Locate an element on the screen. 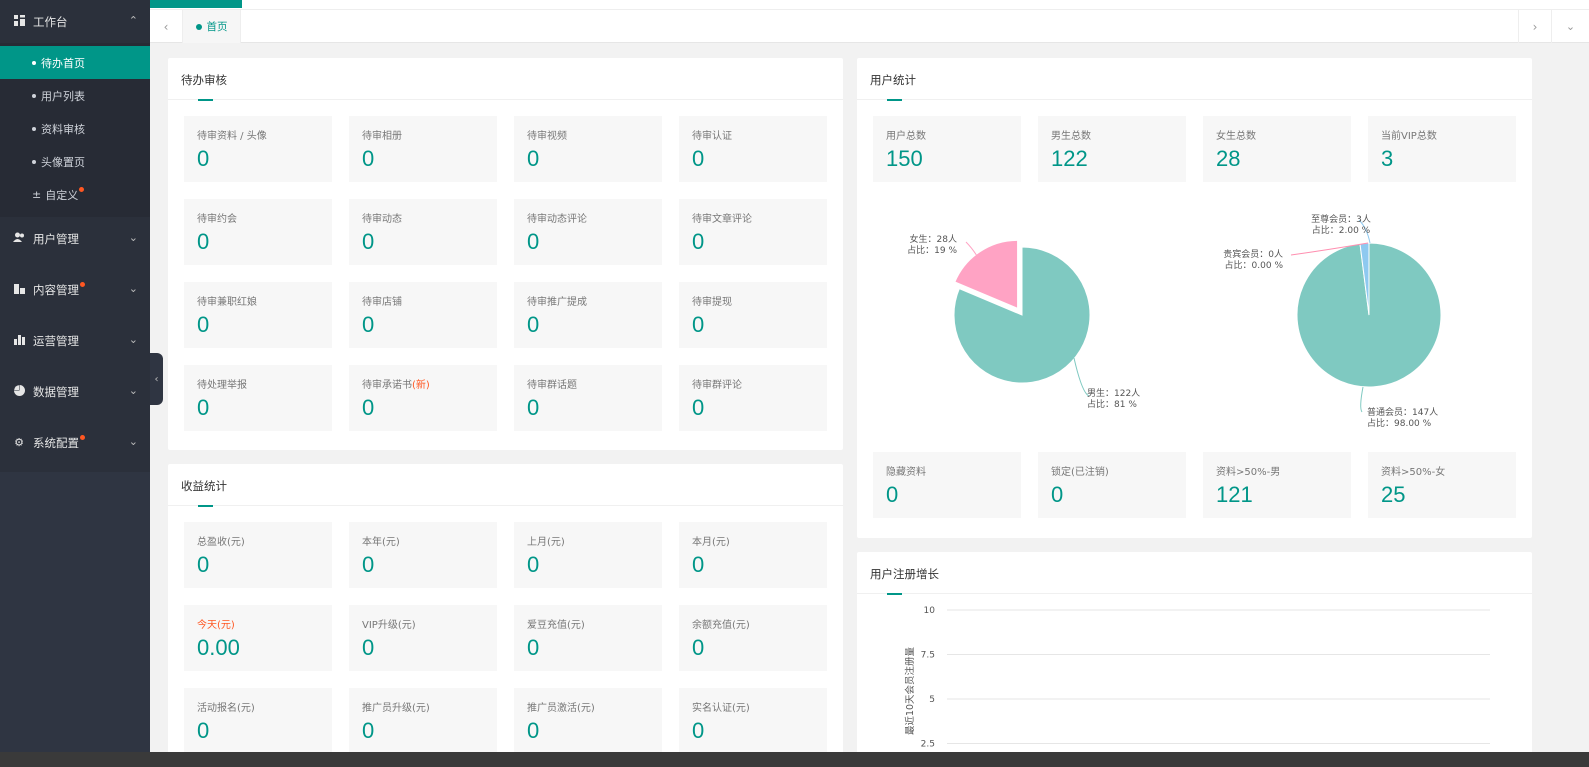  stat-label: 今天(元) is located at coordinates (216, 623).